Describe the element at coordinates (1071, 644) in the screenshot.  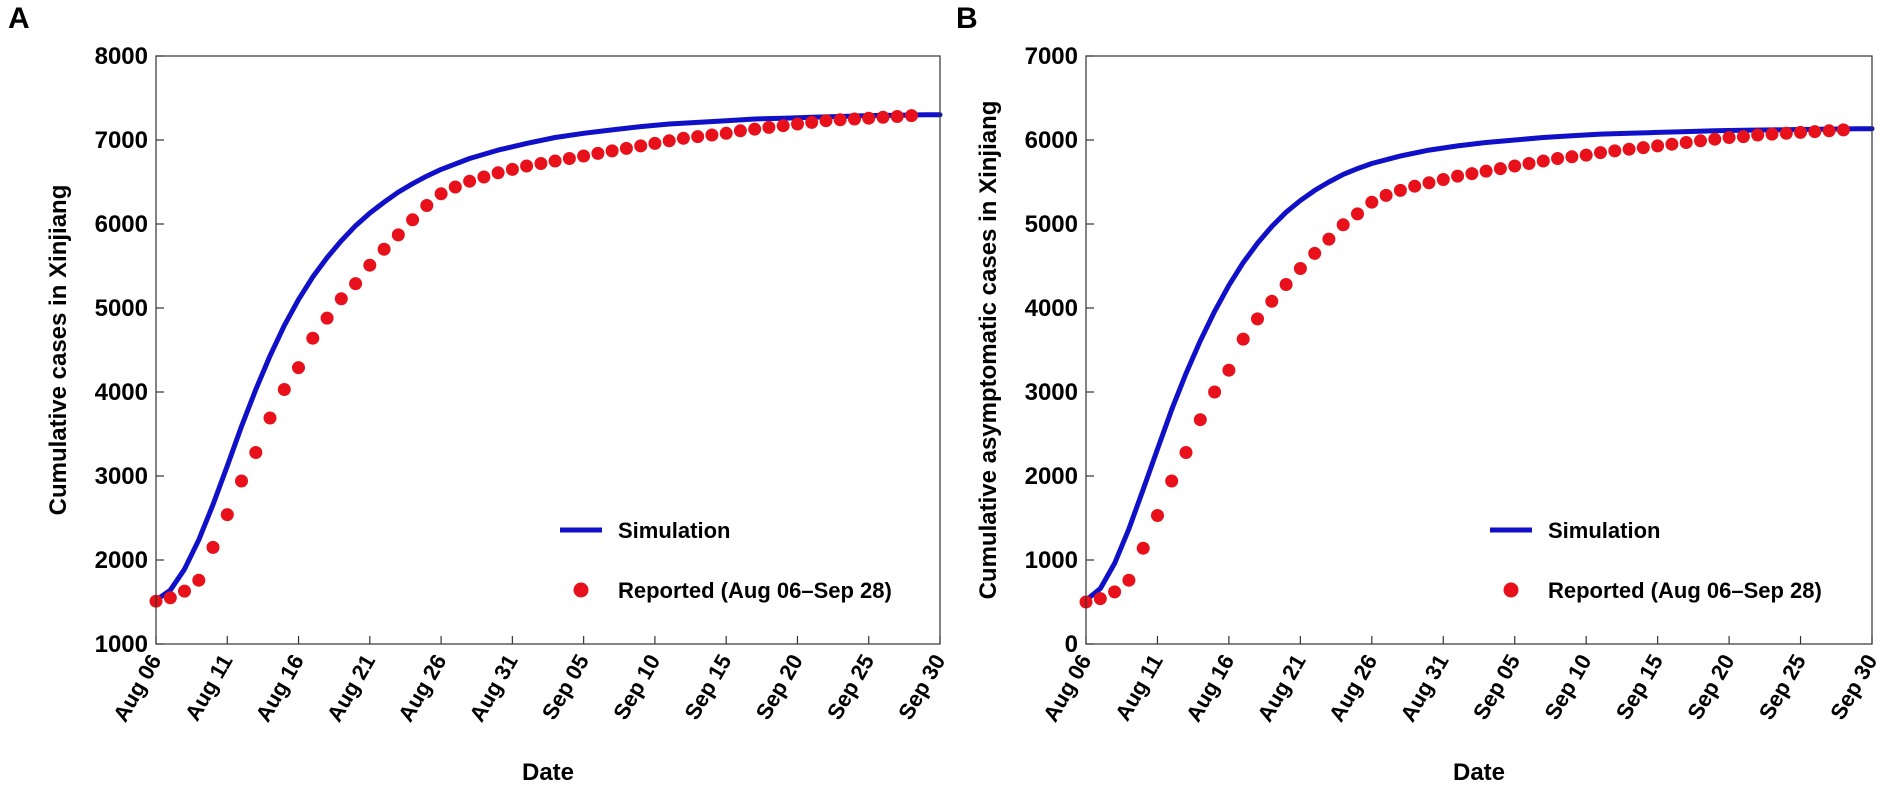
I see `y-tick-label-b-0: 0` at that location.